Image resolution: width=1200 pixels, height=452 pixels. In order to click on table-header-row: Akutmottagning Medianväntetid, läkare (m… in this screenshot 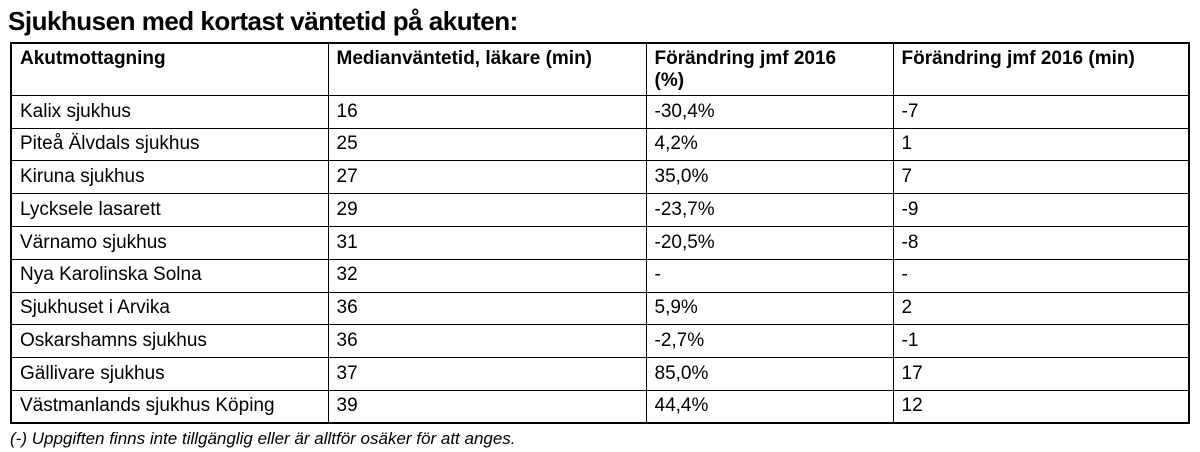, I will do `click(600, 69)`.